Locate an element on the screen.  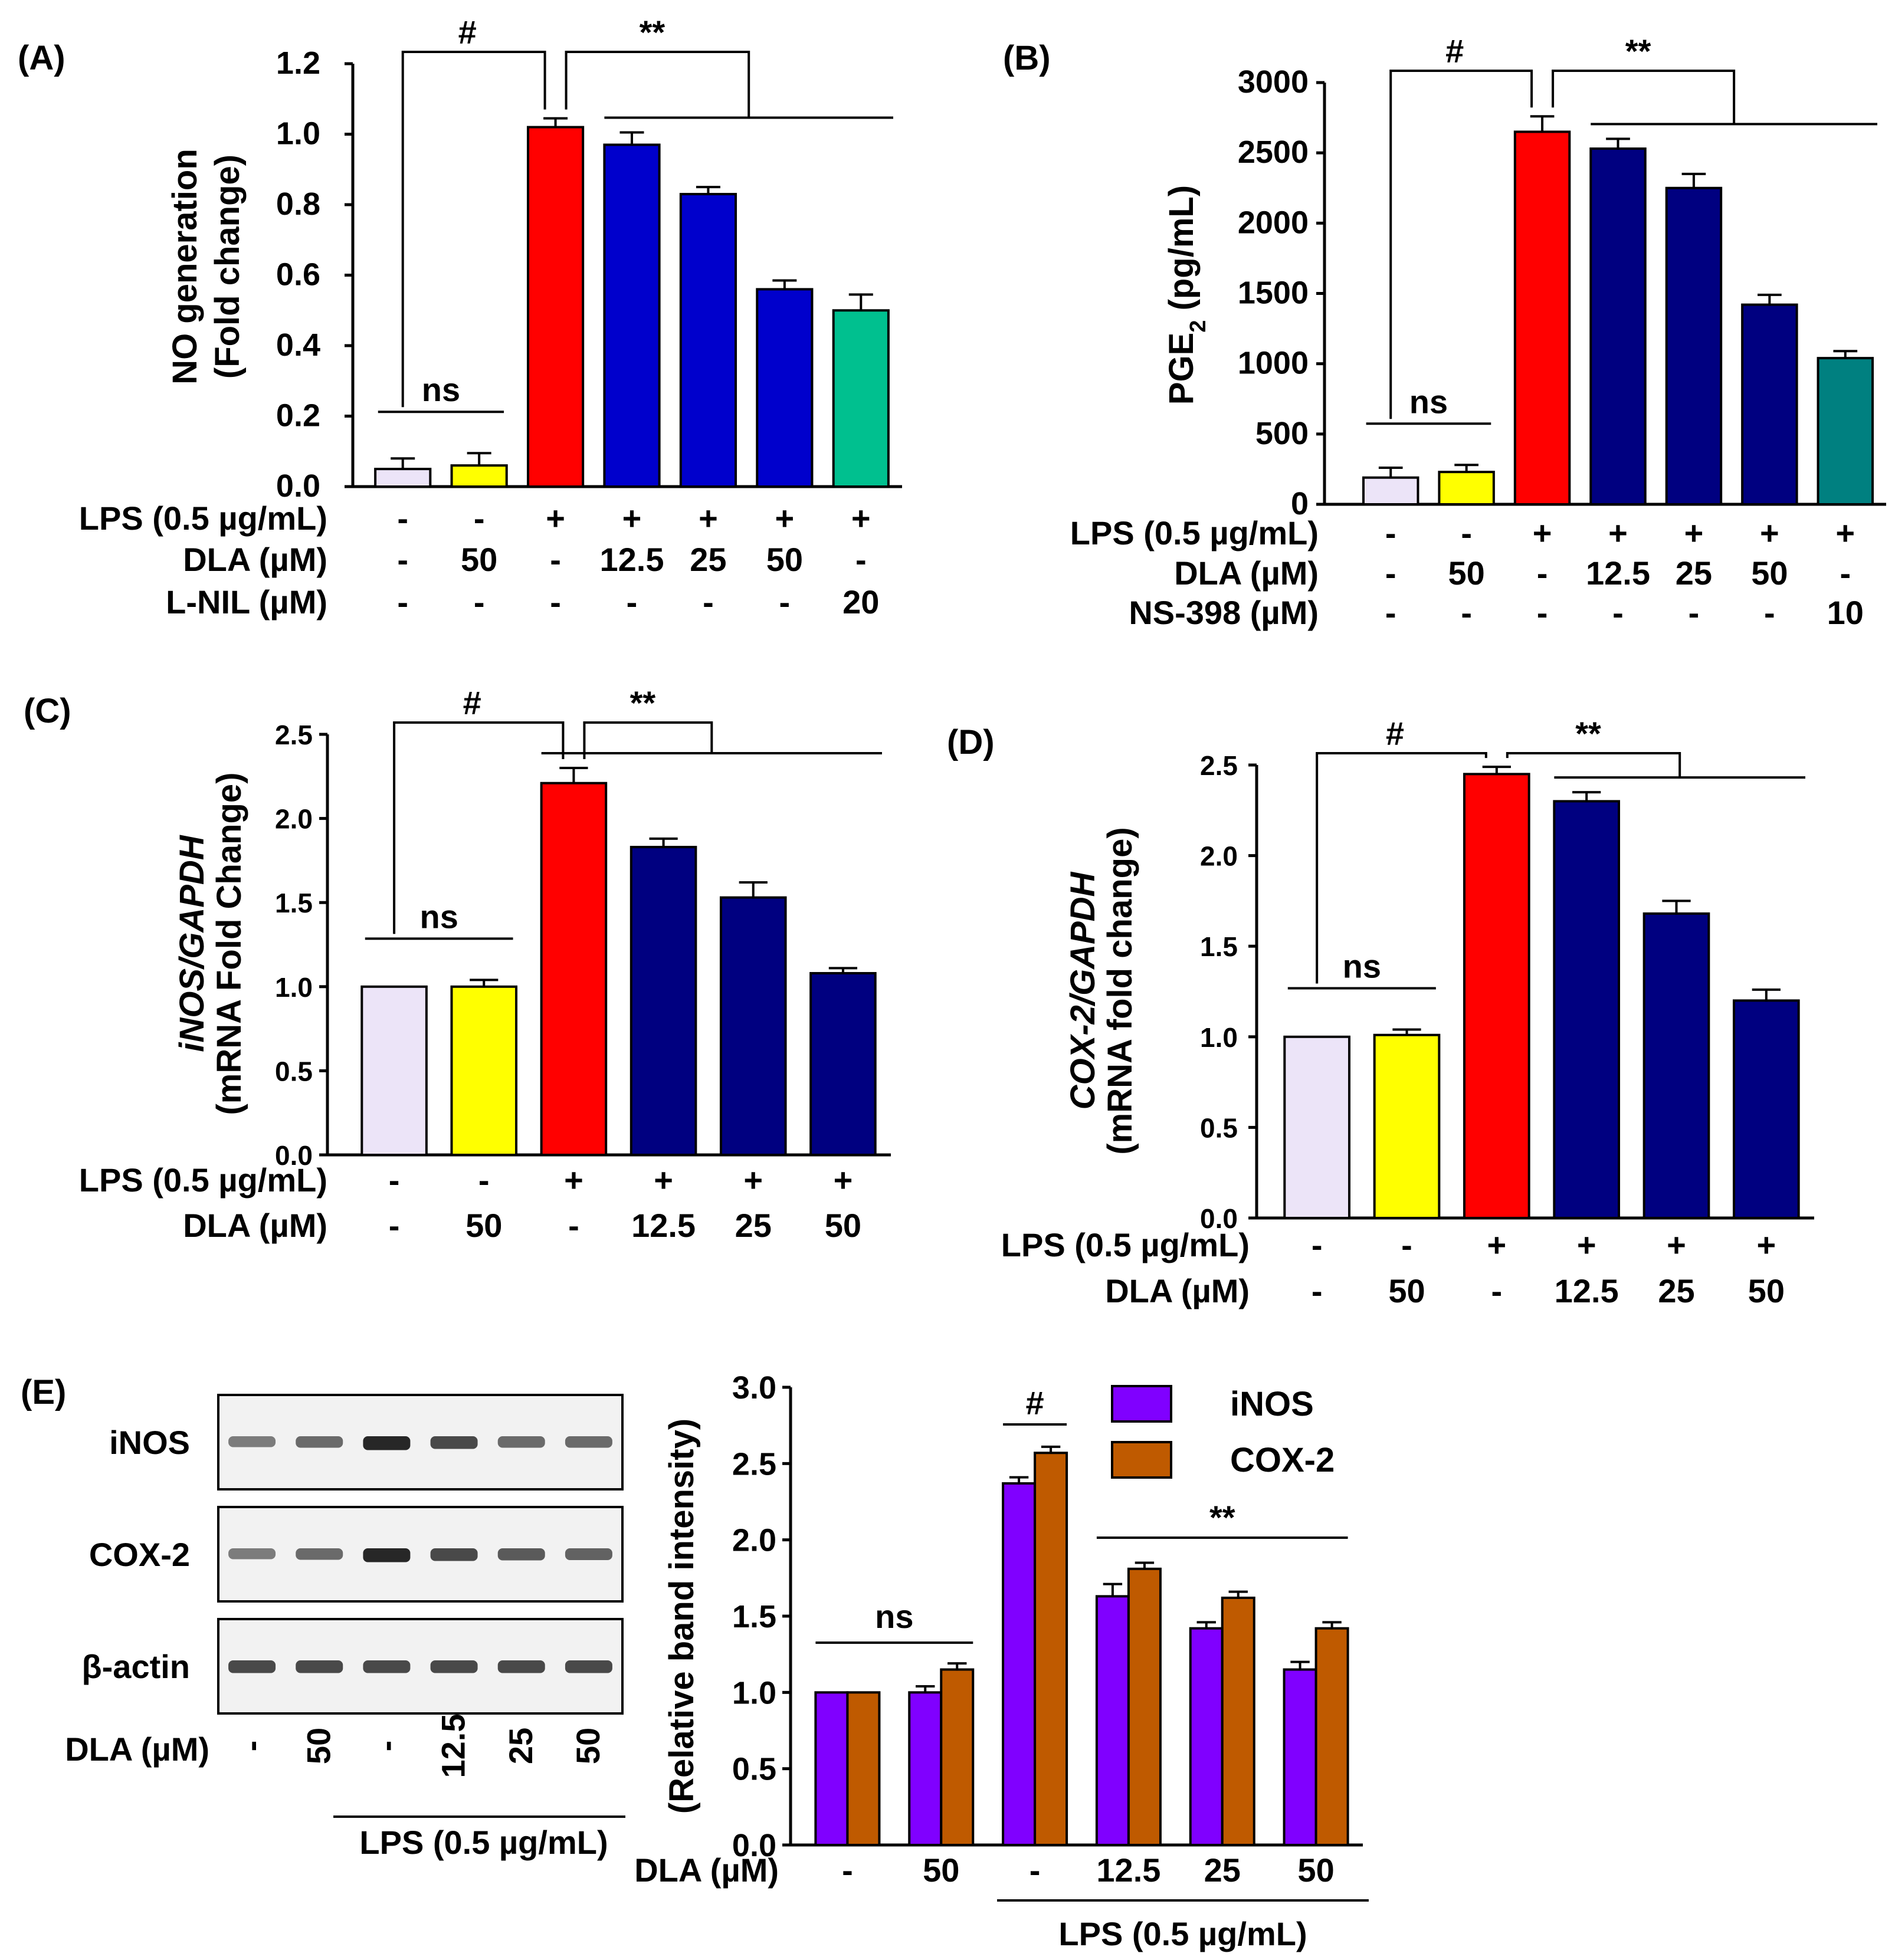
y-tick-label: 1.5 is located at coordinates (294, 903).